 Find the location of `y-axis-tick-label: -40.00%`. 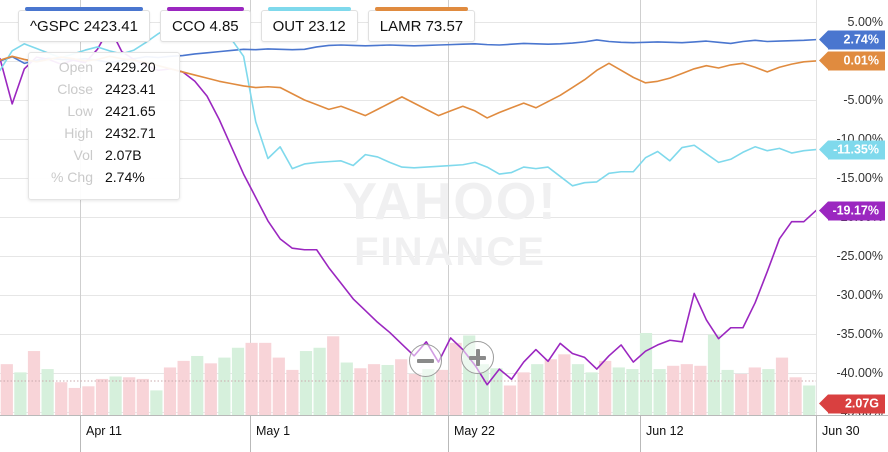

y-axis-tick-label: -40.00% is located at coordinates (859, 373).